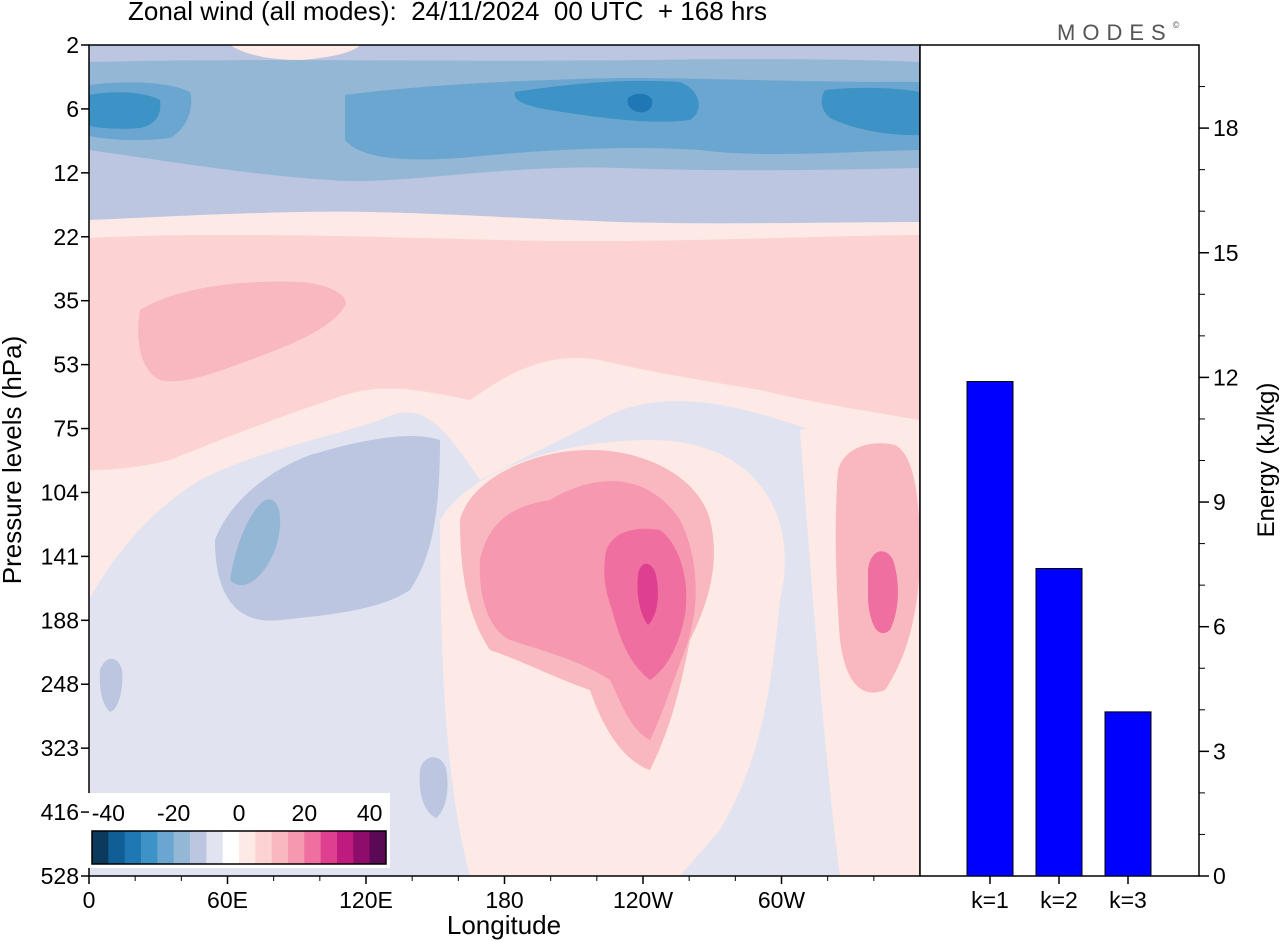 This screenshot has width=1280, height=942. I want to click on y-axis: 2 6 12 22 35 53 75 104 141 188 248 323 416 528, so click(65, 460).